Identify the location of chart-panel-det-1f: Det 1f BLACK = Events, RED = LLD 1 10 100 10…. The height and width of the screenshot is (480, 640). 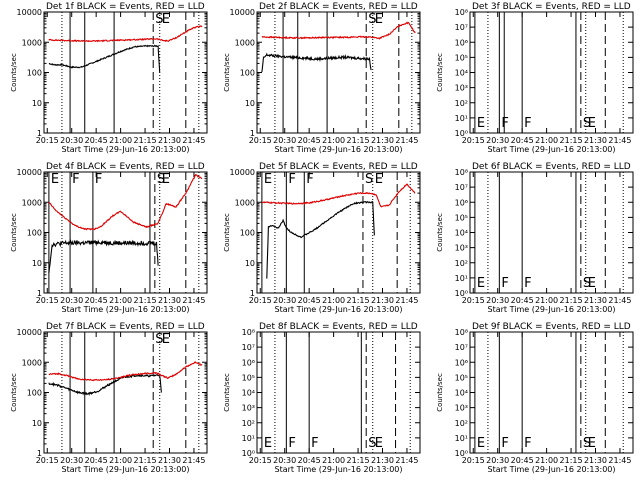
(109, 78).